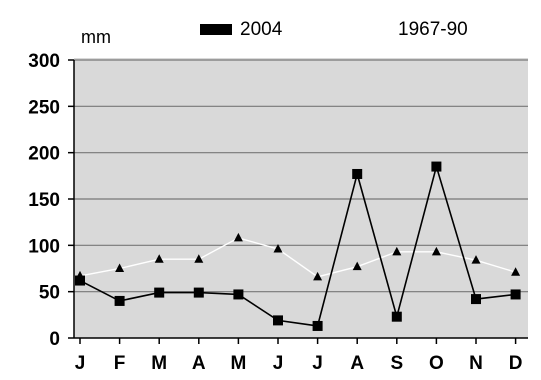  Describe the element at coordinates (516, 363) in the screenshot. I see `x-tick-label-12: D` at that location.